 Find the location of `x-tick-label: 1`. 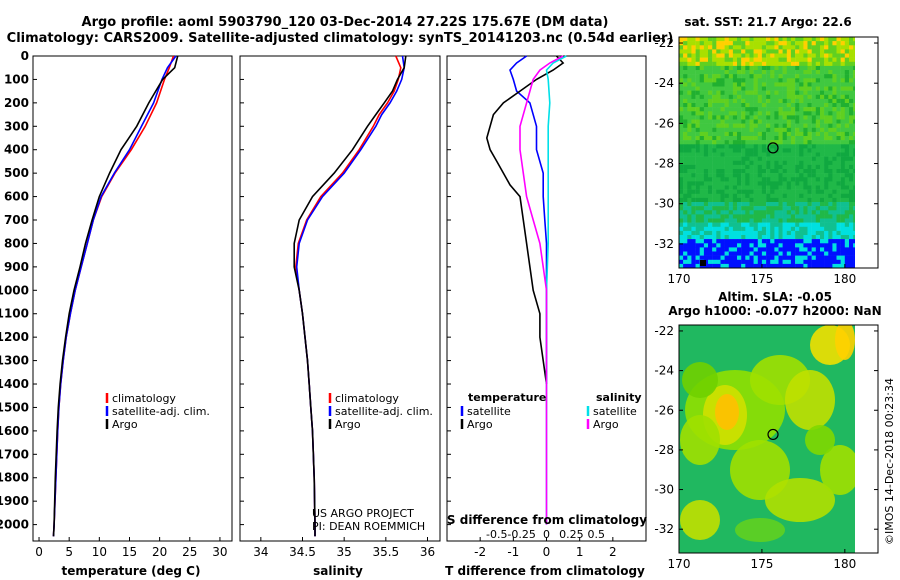

x-tick-label: 1 is located at coordinates (580, 552).